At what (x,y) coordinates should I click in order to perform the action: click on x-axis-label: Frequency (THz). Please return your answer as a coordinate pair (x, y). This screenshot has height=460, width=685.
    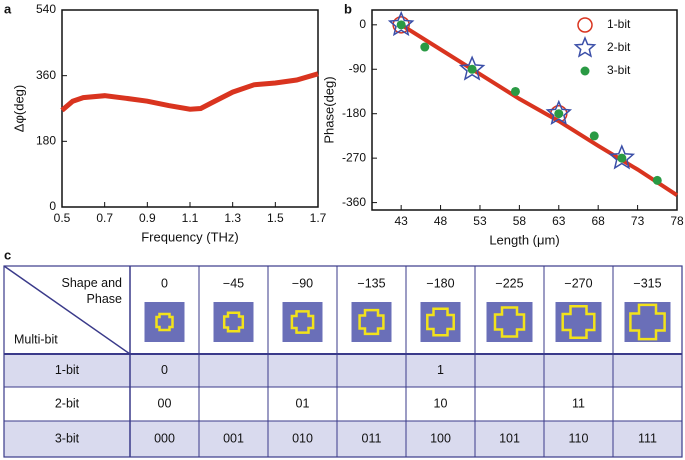
    Looking at the image, I should click on (190, 236).